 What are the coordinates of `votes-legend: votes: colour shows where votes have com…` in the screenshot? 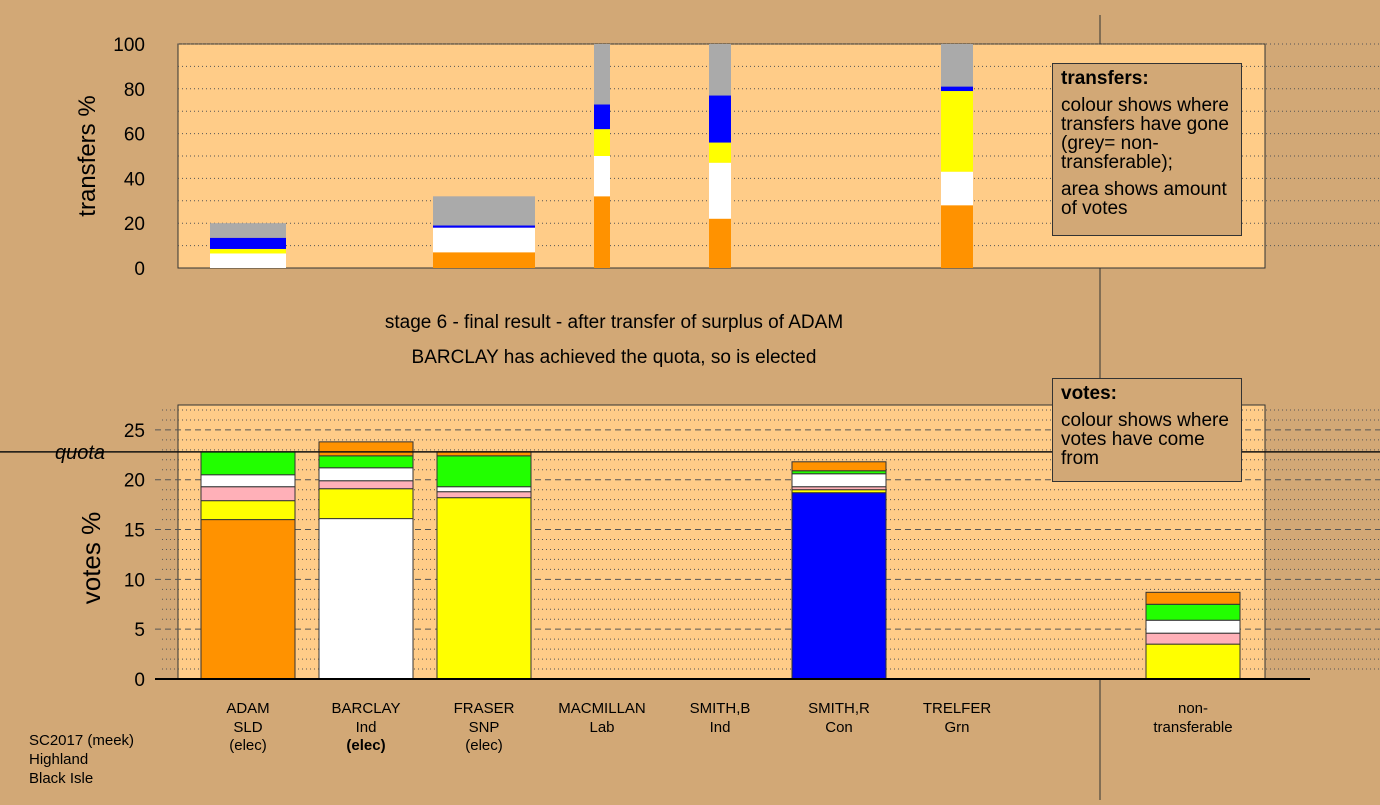 It's located at (1147, 430).